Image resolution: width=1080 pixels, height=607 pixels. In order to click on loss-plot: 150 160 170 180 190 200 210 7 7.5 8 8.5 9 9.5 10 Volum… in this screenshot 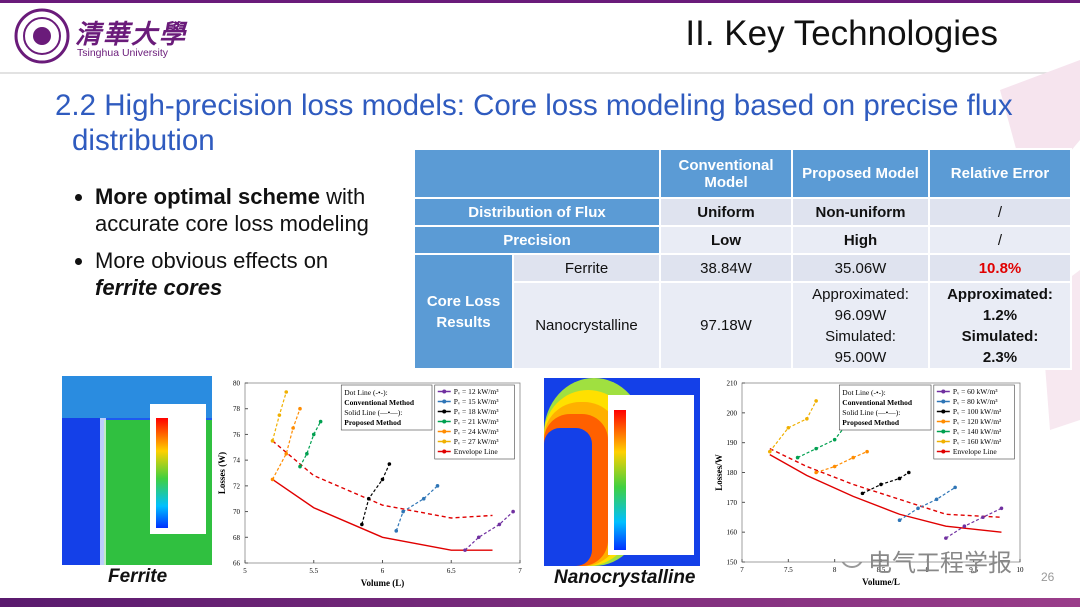, I will do `click(869, 484)`.